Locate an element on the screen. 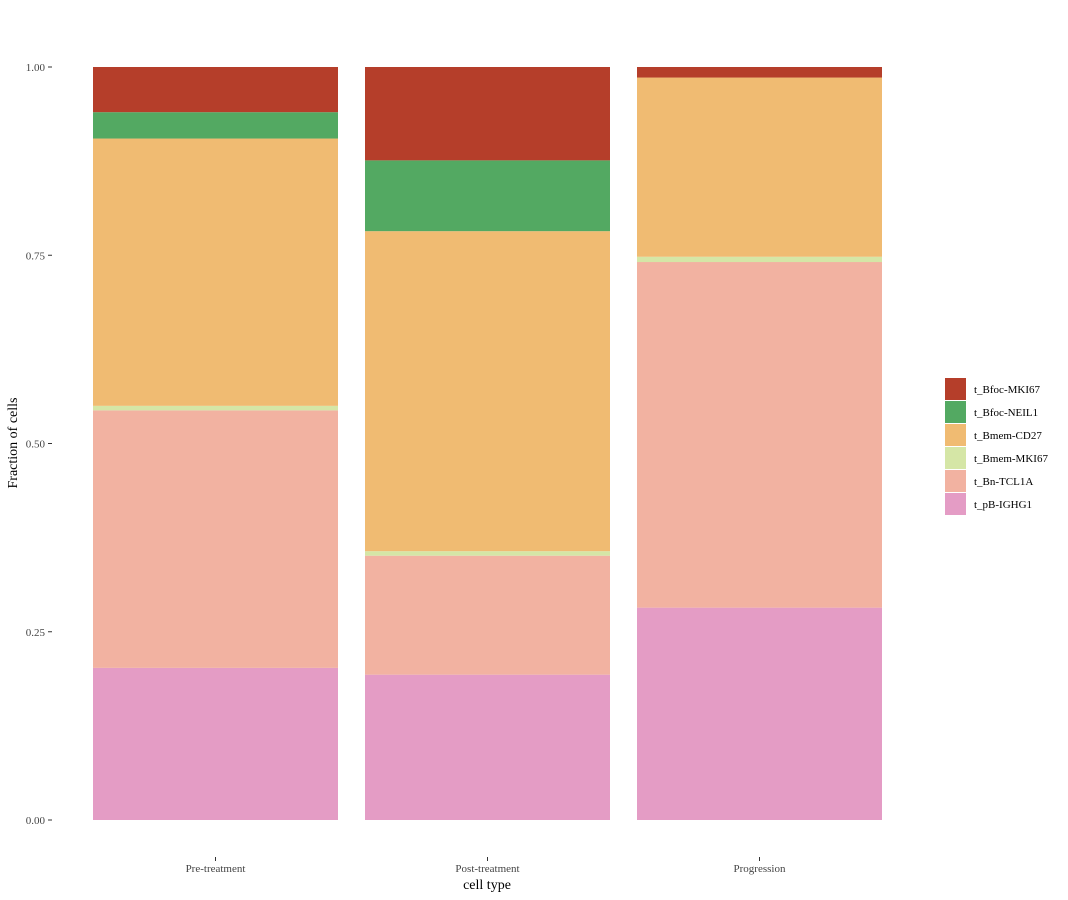 This screenshot has width=1068, height=900. legend-label: t_Bfoc-MKI67 is located at coordinates (1007, 390).